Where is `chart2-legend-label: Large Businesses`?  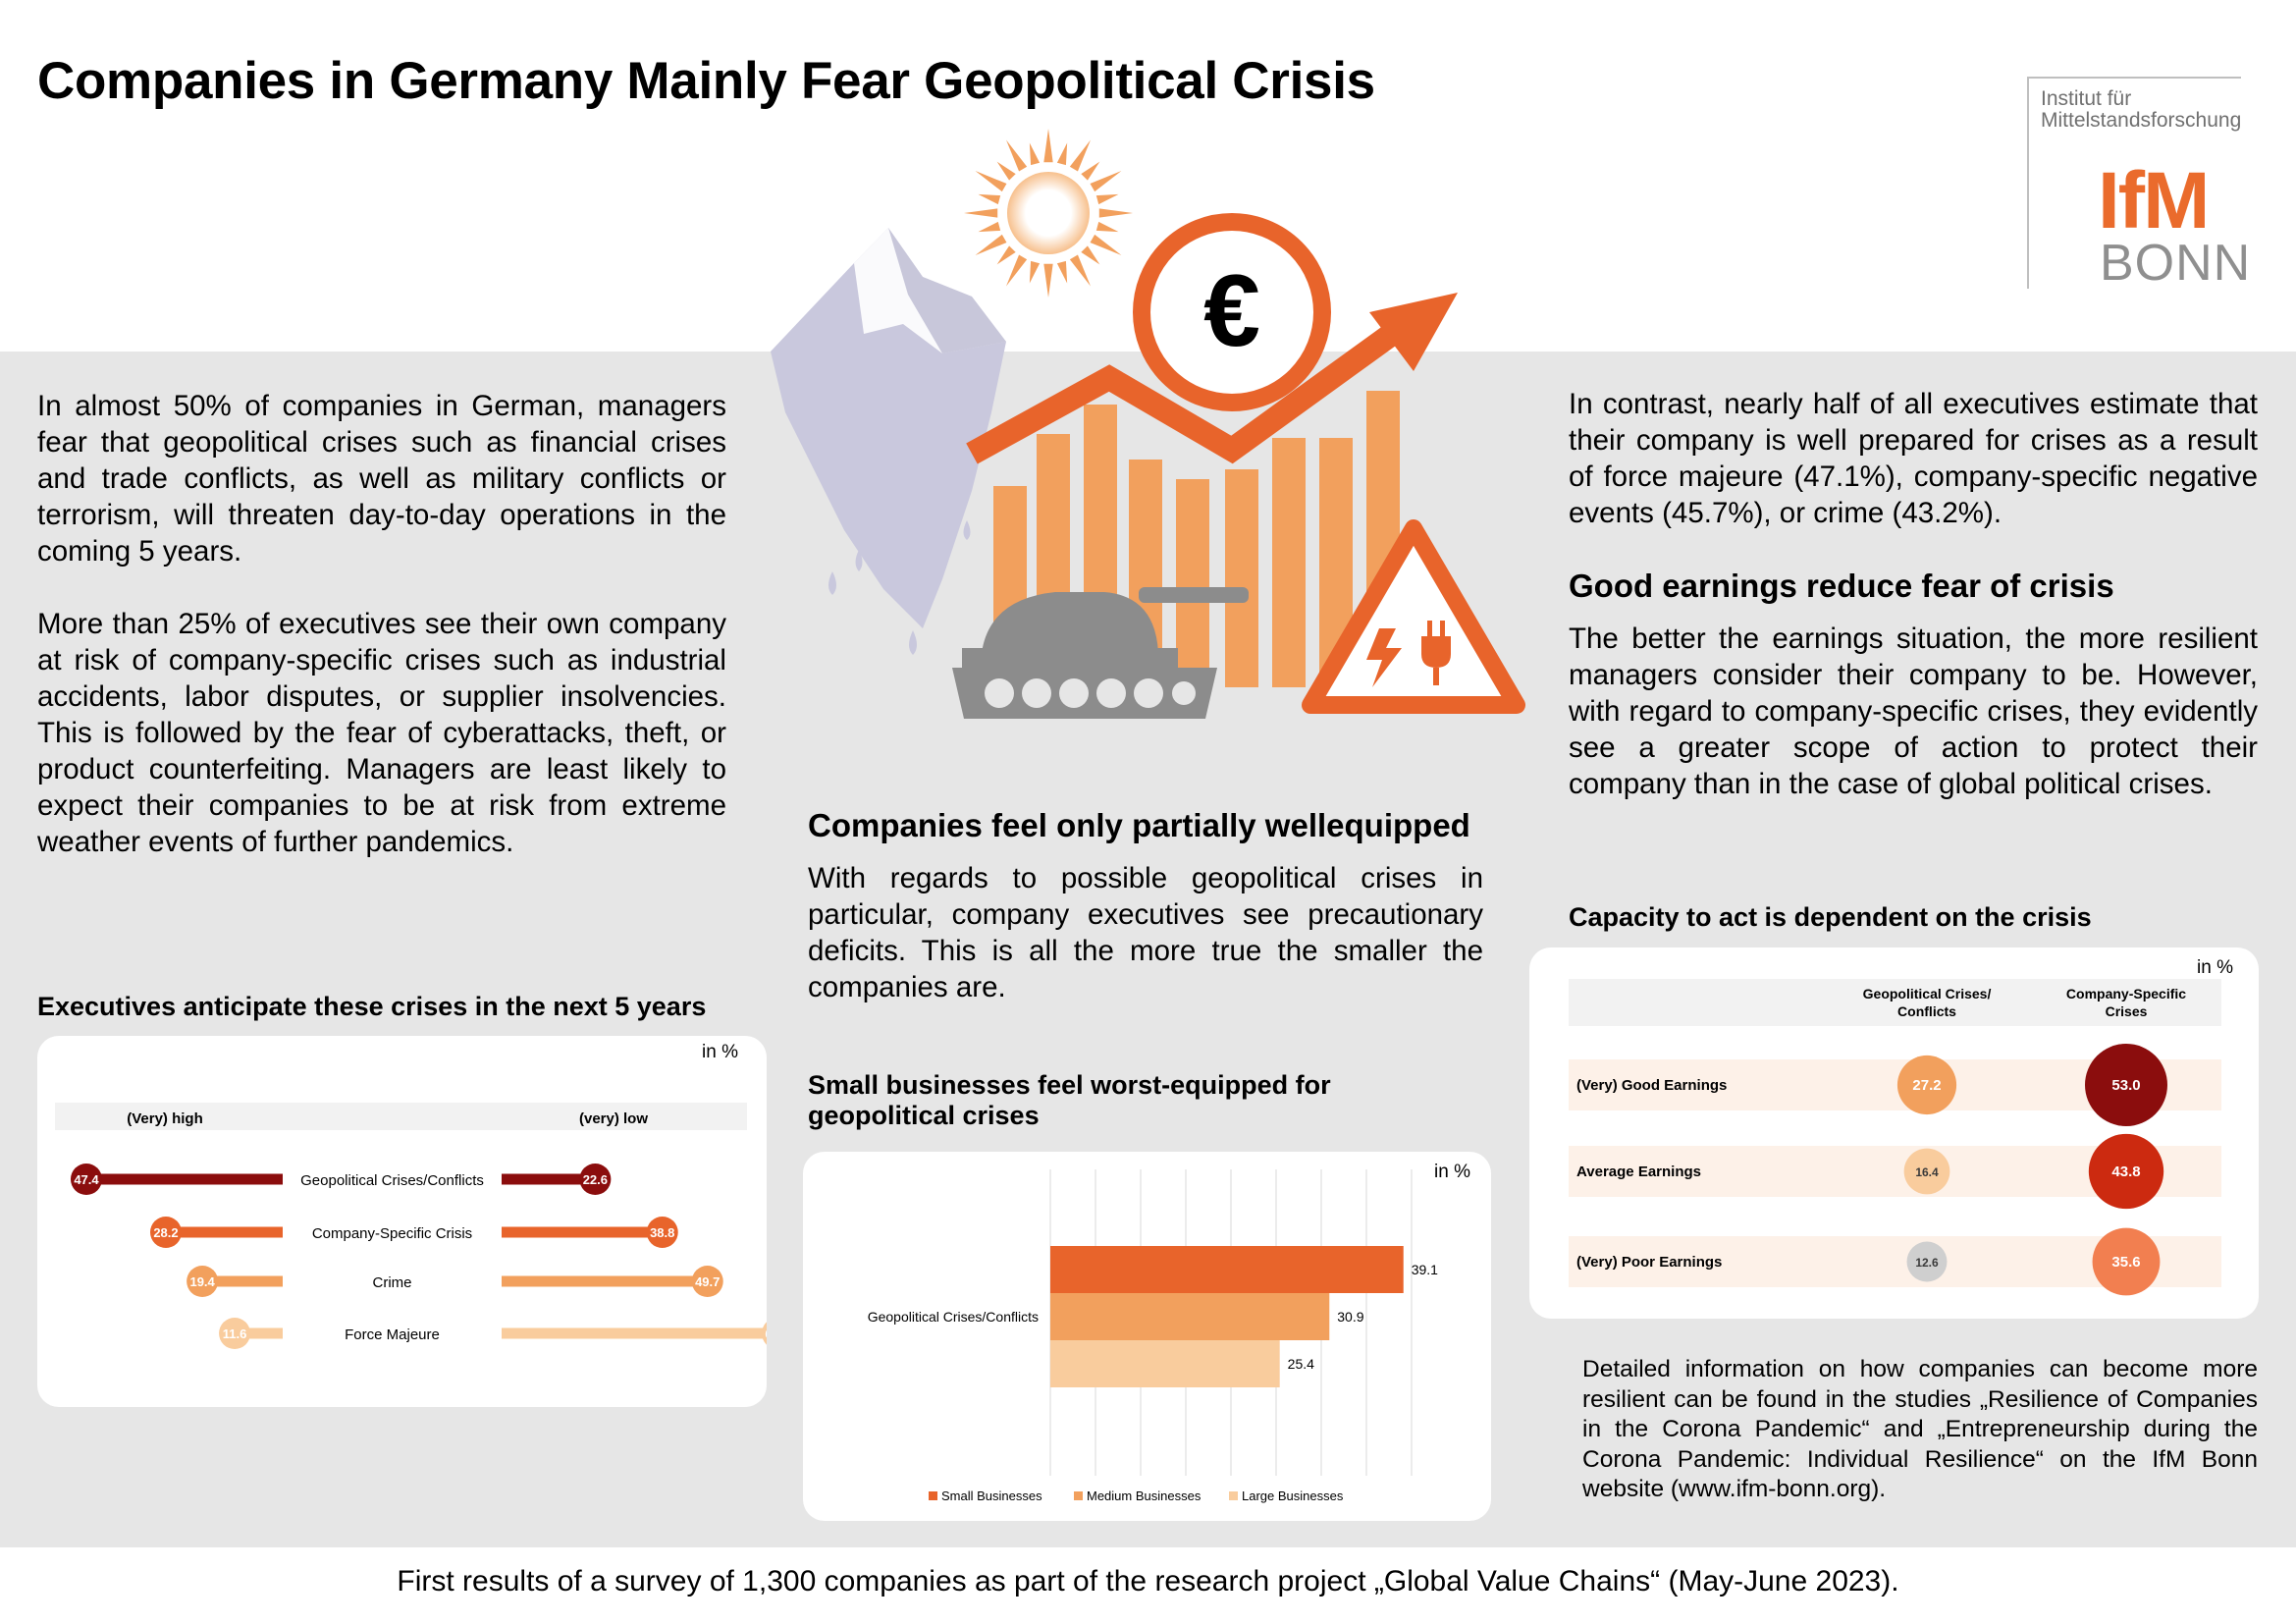 chart2-legend-label: Large Businesses is located at coordinates (1293, 1496).